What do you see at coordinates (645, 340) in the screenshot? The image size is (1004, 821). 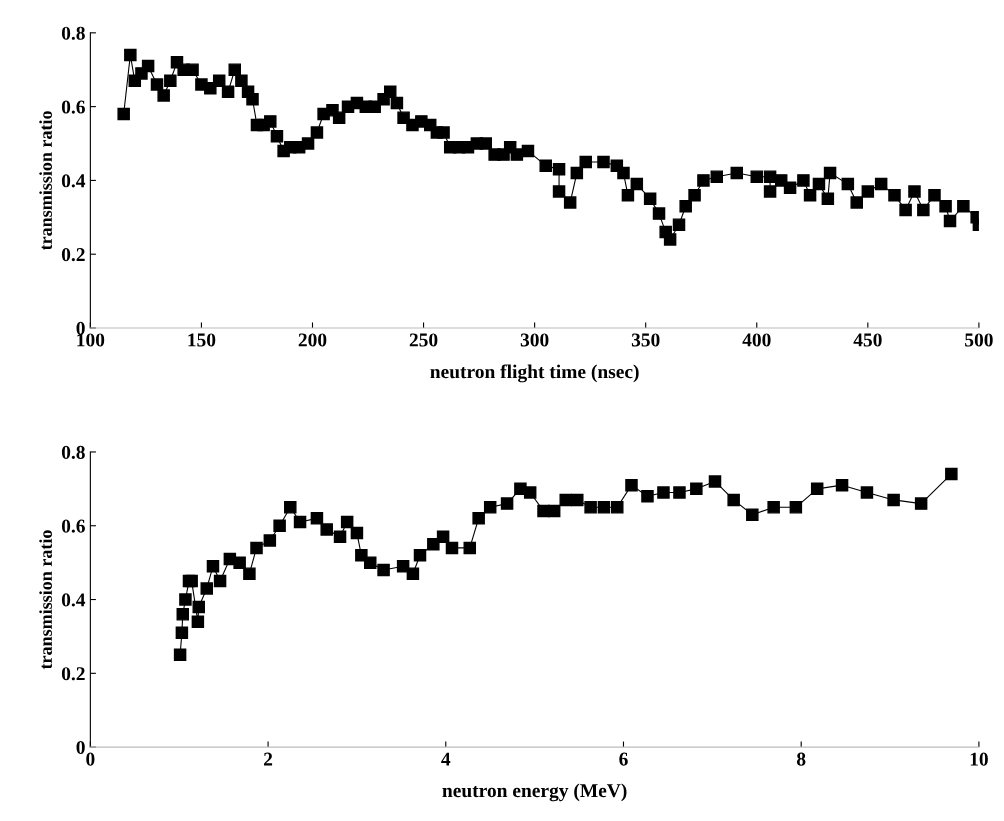 I see `x-tick-label: 350` at bounding box center [645, 340].